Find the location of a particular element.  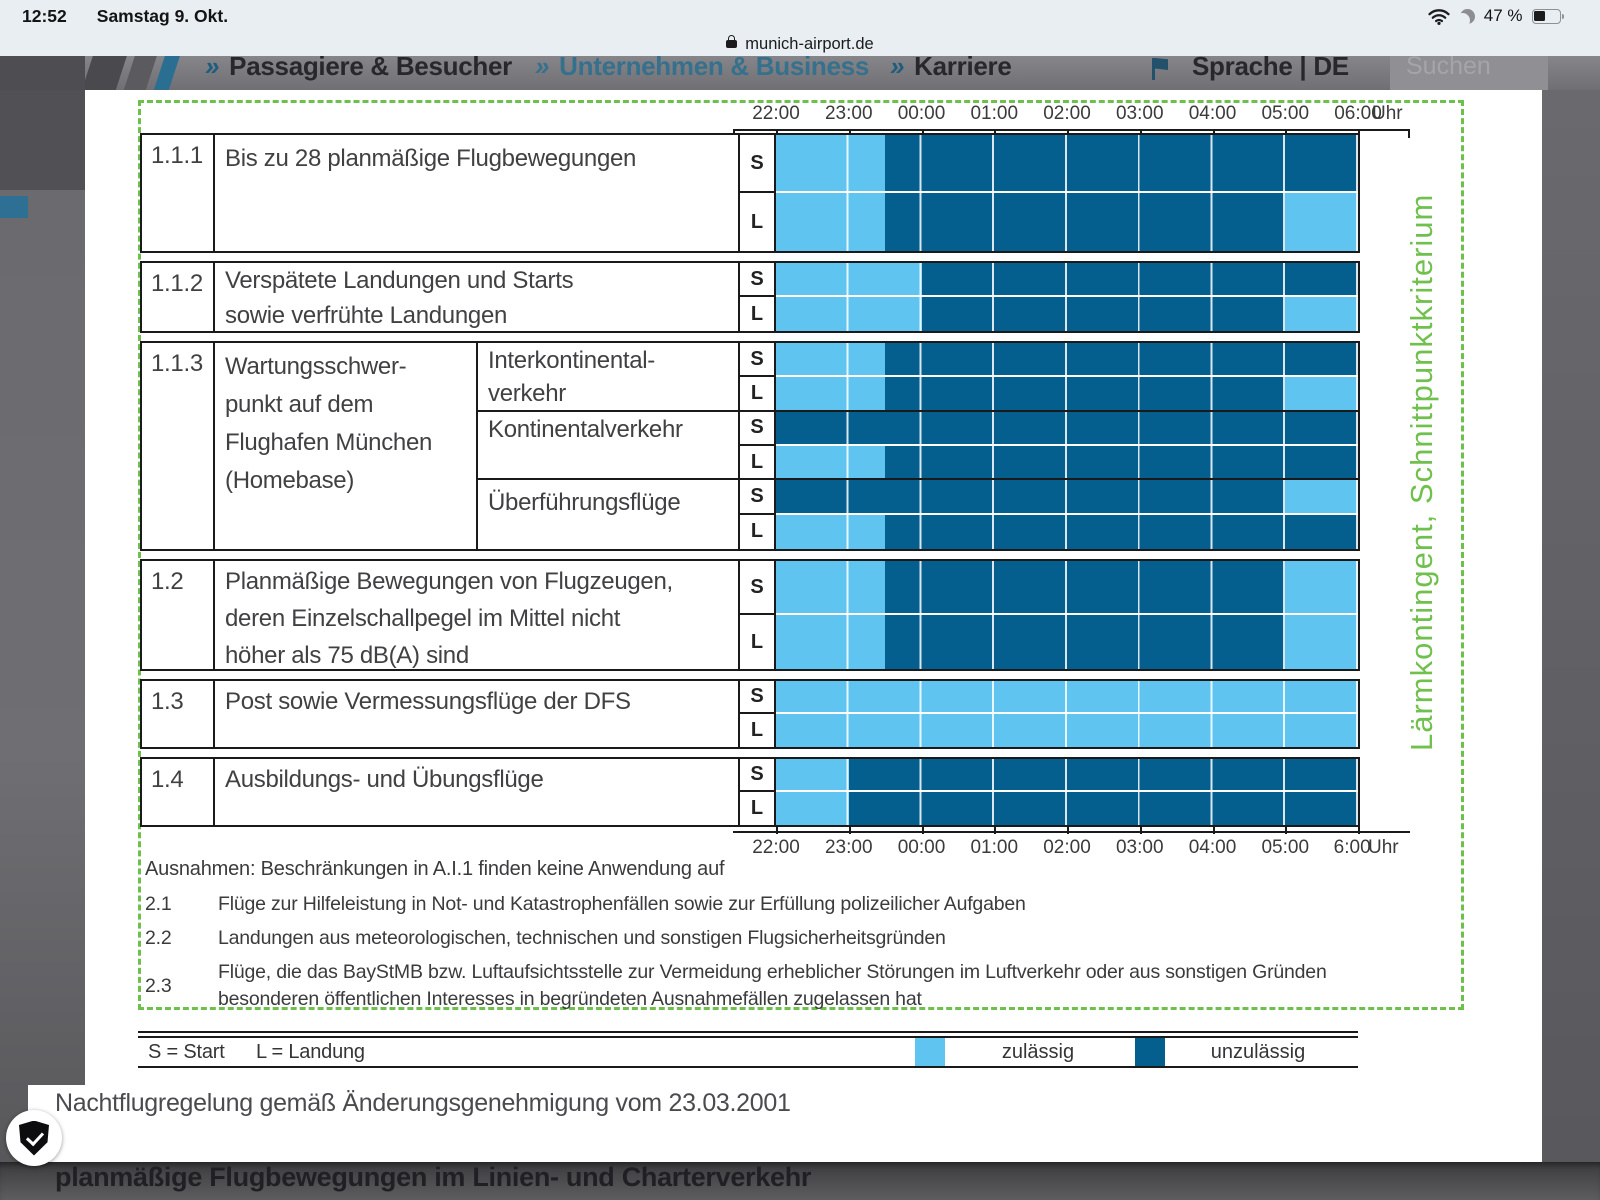

row-number: 1.1.2 is located at coordinates (178, 297).